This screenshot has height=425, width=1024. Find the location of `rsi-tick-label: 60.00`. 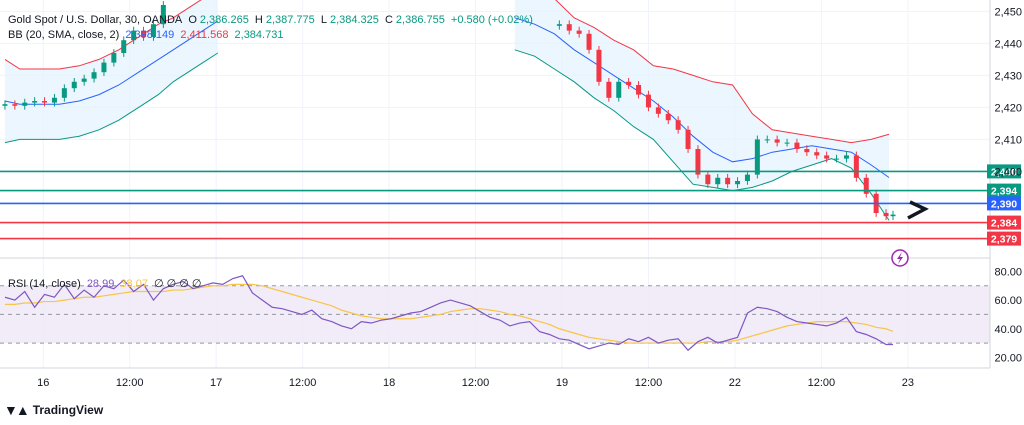

rsi-tick-label: 60.00 is located at coordinates (1008, 301).